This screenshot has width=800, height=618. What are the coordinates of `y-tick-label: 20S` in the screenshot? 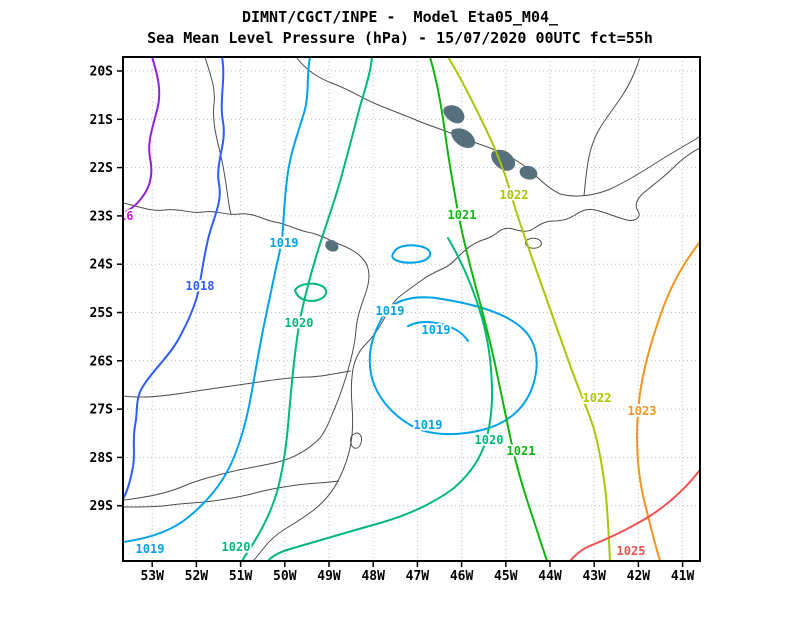 It's located at (102, 72).